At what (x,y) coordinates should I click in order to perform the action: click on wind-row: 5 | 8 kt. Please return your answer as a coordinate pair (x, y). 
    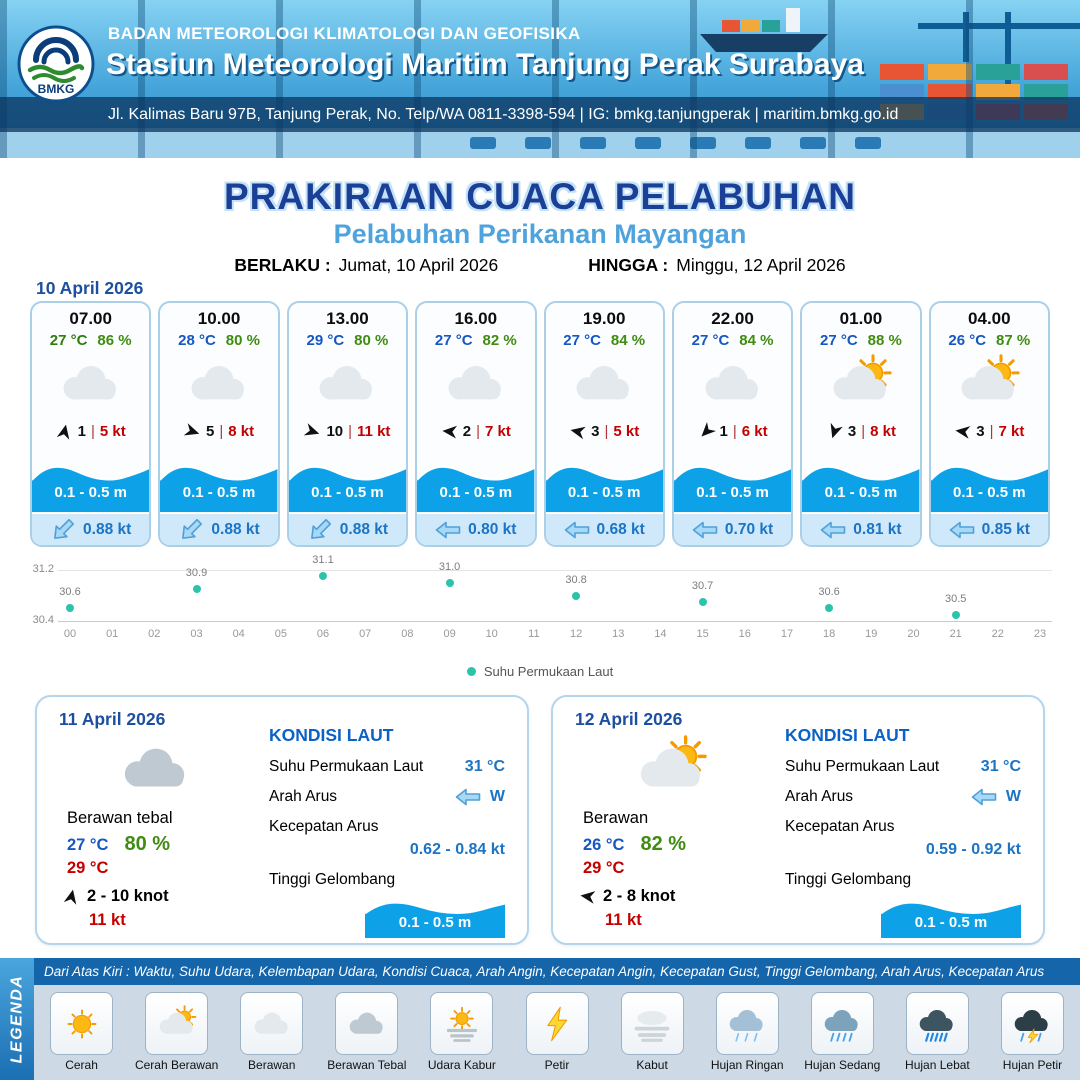
    Looking at the image, I should click on (218, 431).